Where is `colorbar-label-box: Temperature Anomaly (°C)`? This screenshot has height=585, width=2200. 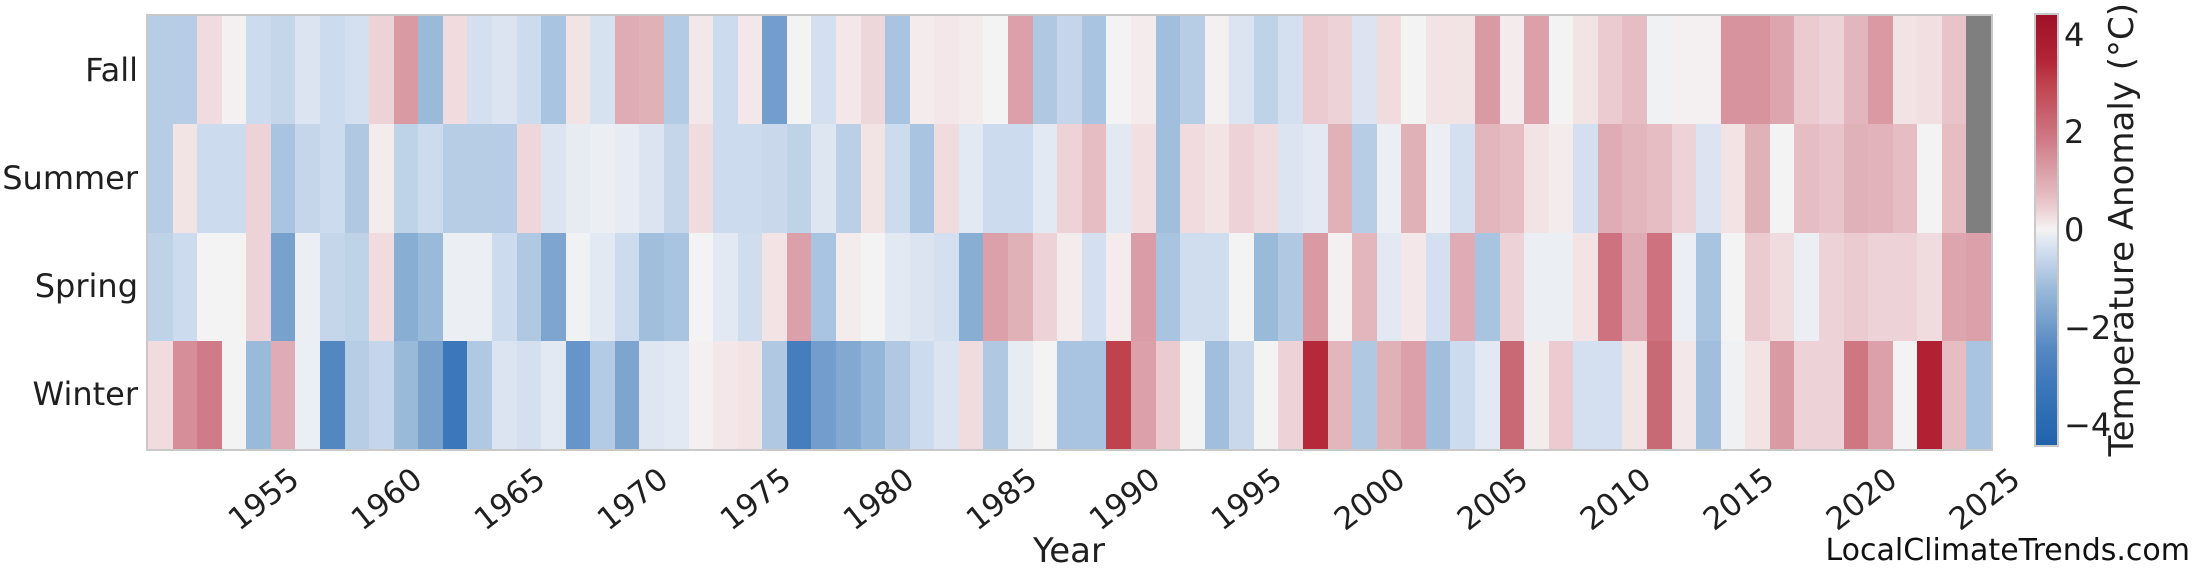
colorbar-label-box: Temperature Anomaly (°C) is located at coordinates (2122, 229).